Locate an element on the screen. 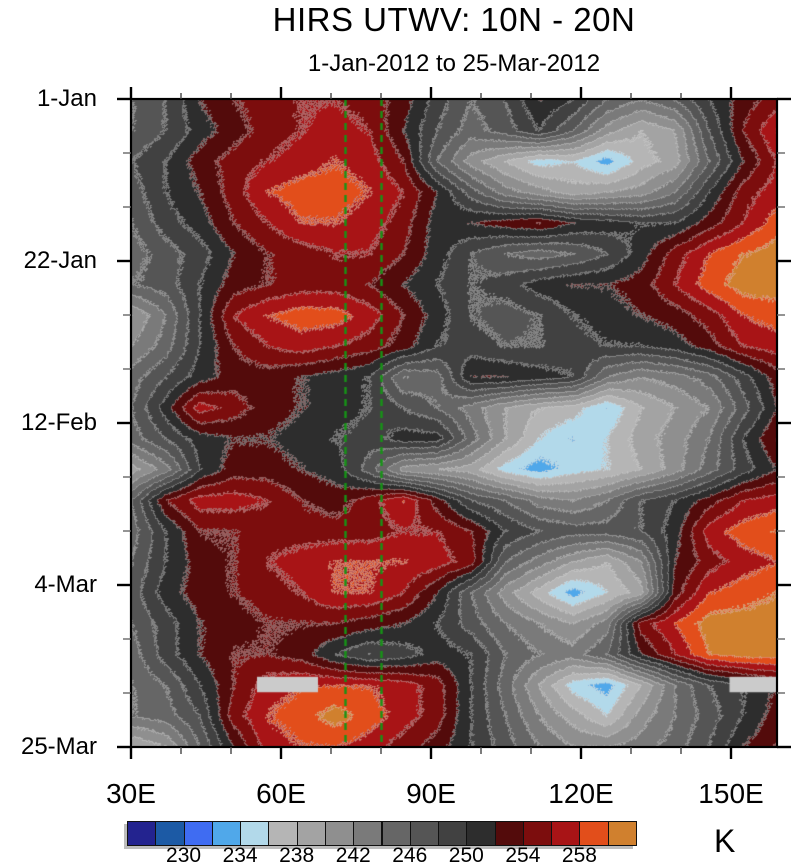 This screenshot has width=799, height=863. x-tick-label: 120E is located at coordinates (581, 793).